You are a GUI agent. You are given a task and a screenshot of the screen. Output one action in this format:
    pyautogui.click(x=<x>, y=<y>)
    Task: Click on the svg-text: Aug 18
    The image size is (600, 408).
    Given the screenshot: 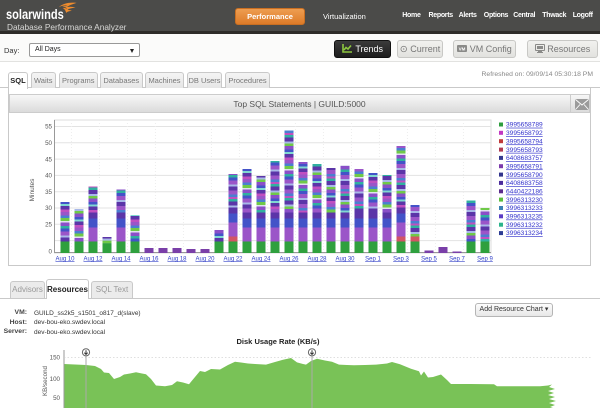 What is the action you would take?
    pyautogui.click(x=177, y=259)
    